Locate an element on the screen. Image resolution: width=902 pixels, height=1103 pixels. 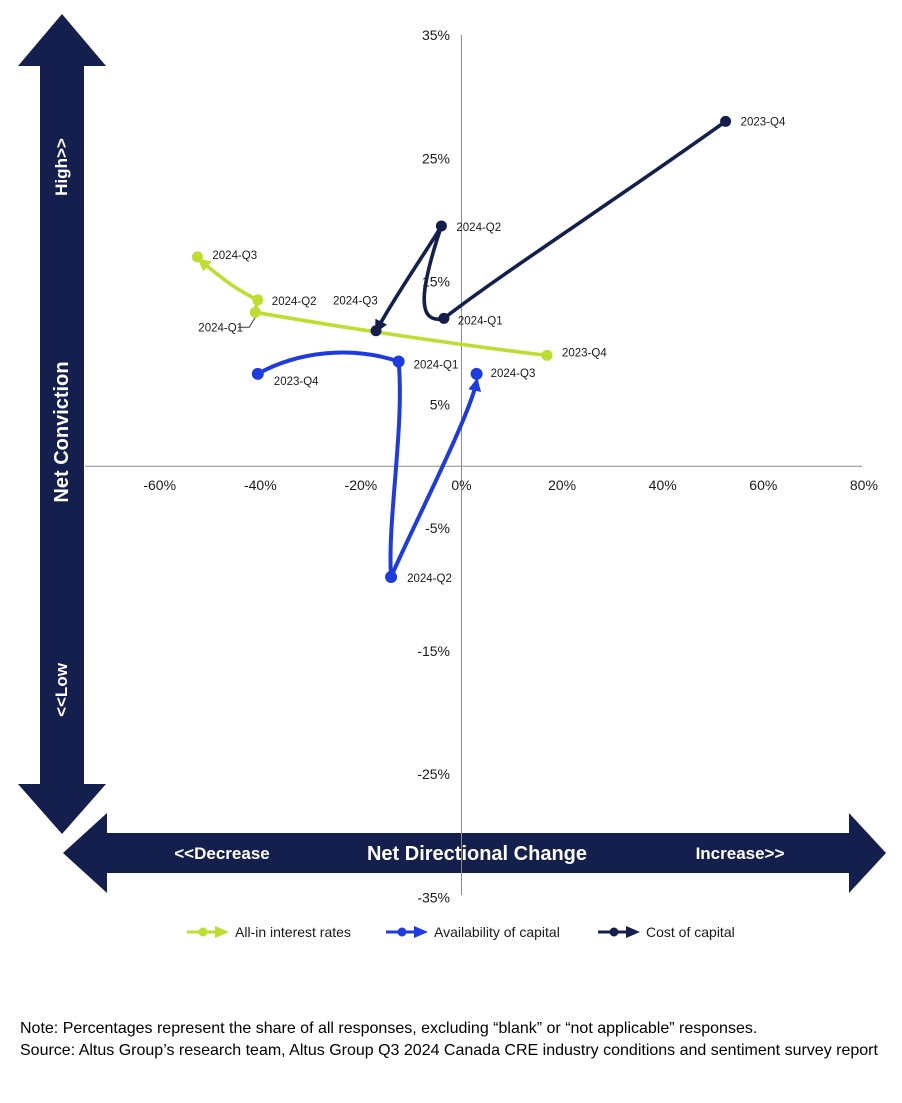
label-leader-line is located at coordinates (247, 322).